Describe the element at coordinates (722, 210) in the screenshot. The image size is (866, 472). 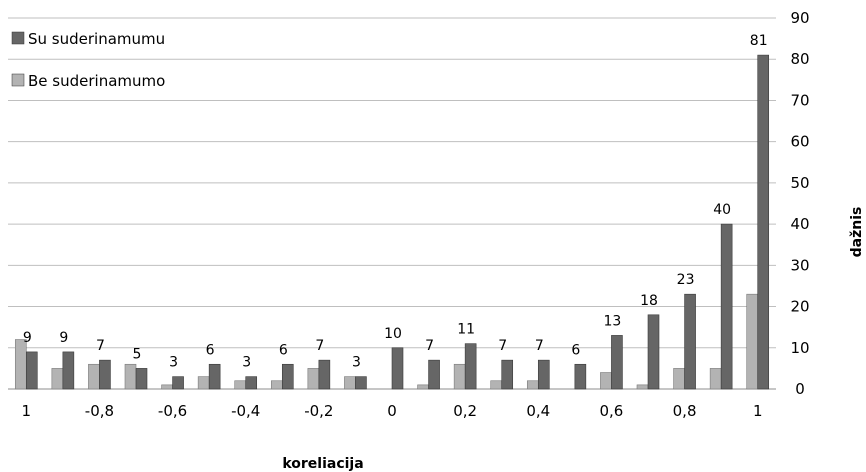
I see `data-label: 40` at that location.